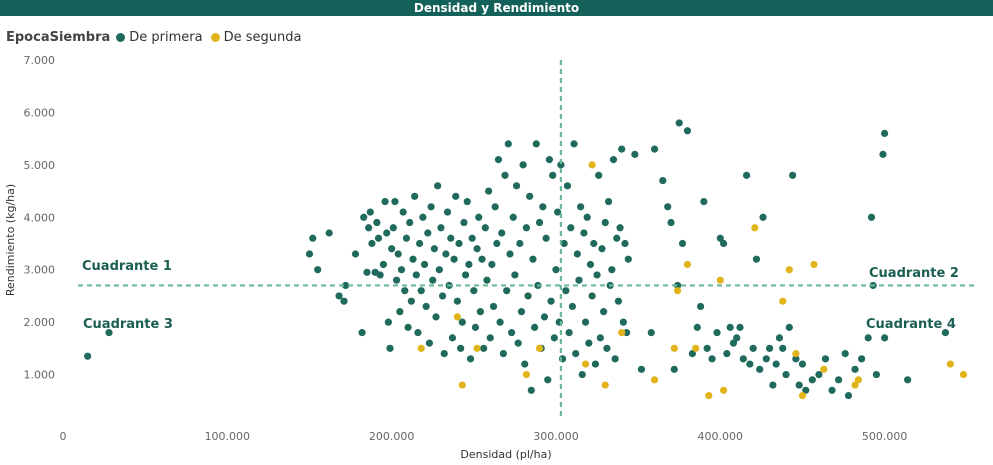  Describe the element at coordinates (159, 37) in the screenshot. I see `legend-item-de-primera: De primera` at that location.